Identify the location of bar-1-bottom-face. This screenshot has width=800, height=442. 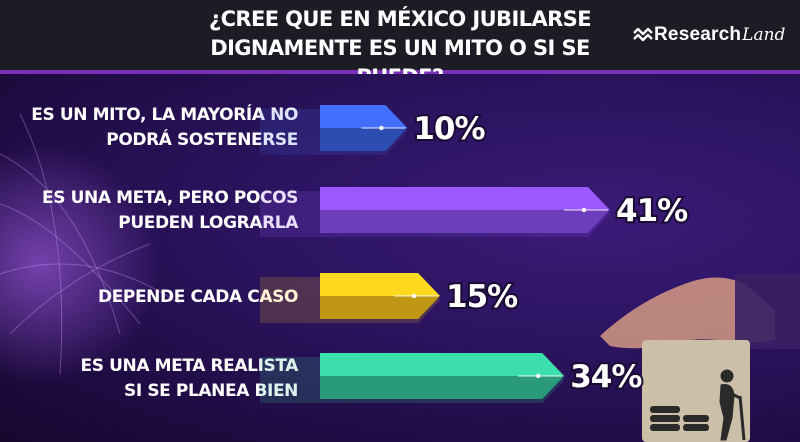
(364, 139).